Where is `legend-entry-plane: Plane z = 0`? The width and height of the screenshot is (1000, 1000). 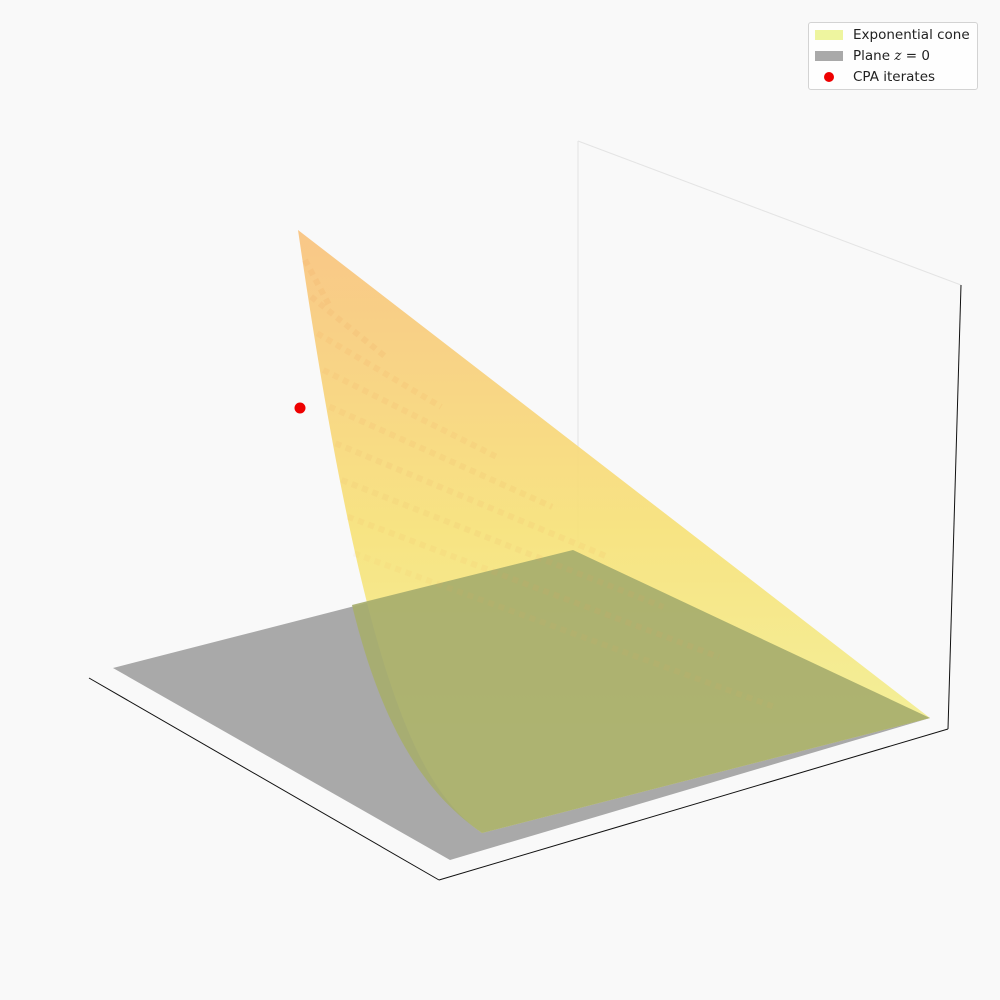
legend-entry-plane: Plane z = 0 is located at coordinates (872, 56).